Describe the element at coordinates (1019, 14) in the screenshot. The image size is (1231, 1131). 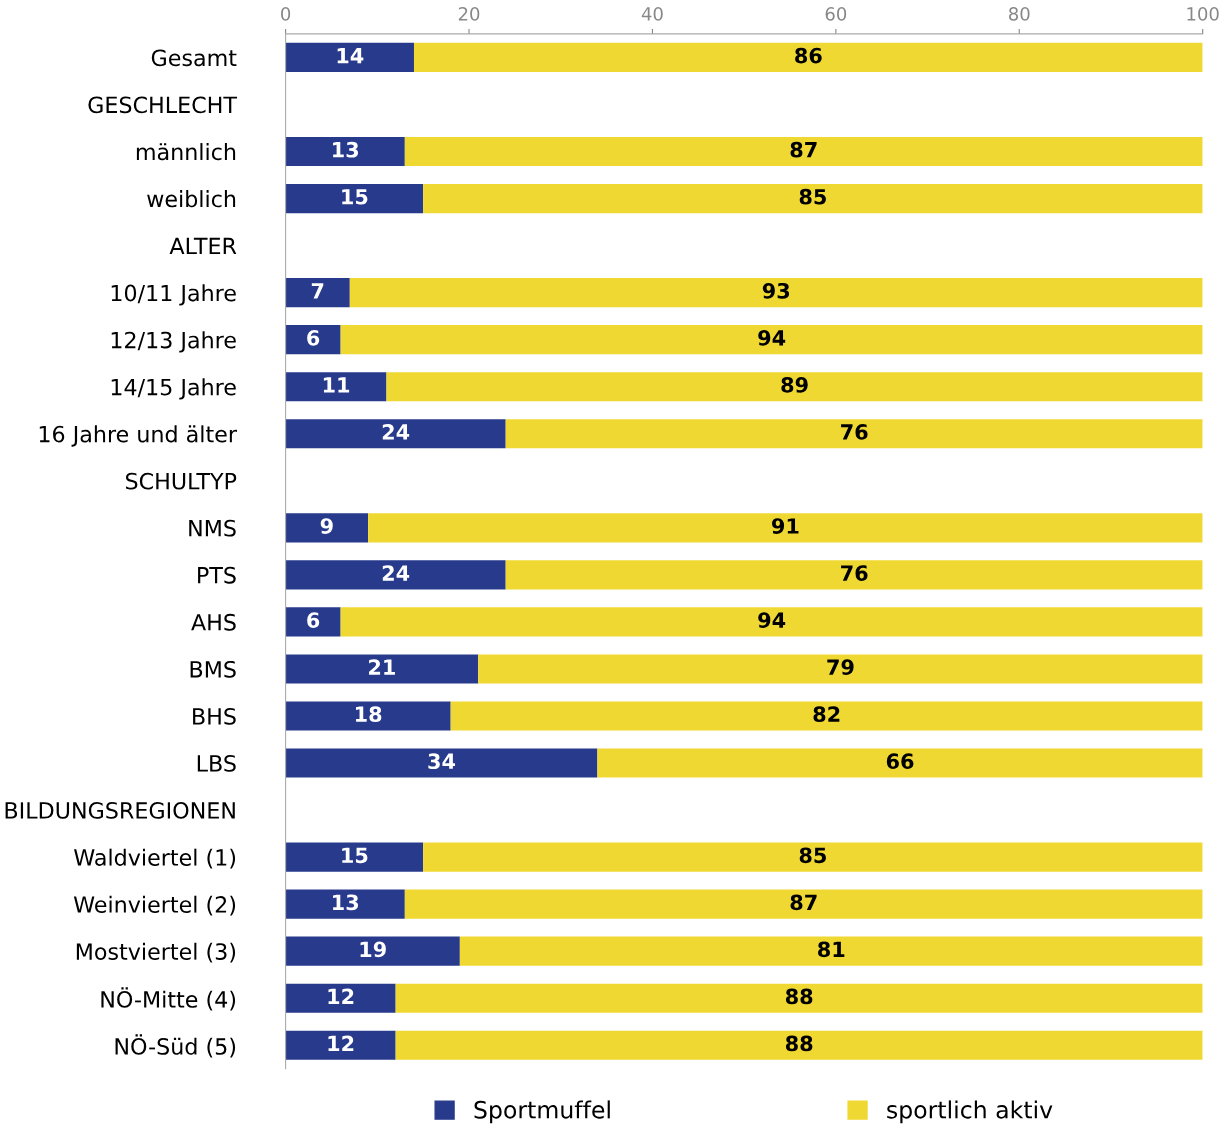
I see `x-tick-label: 80` at that location.